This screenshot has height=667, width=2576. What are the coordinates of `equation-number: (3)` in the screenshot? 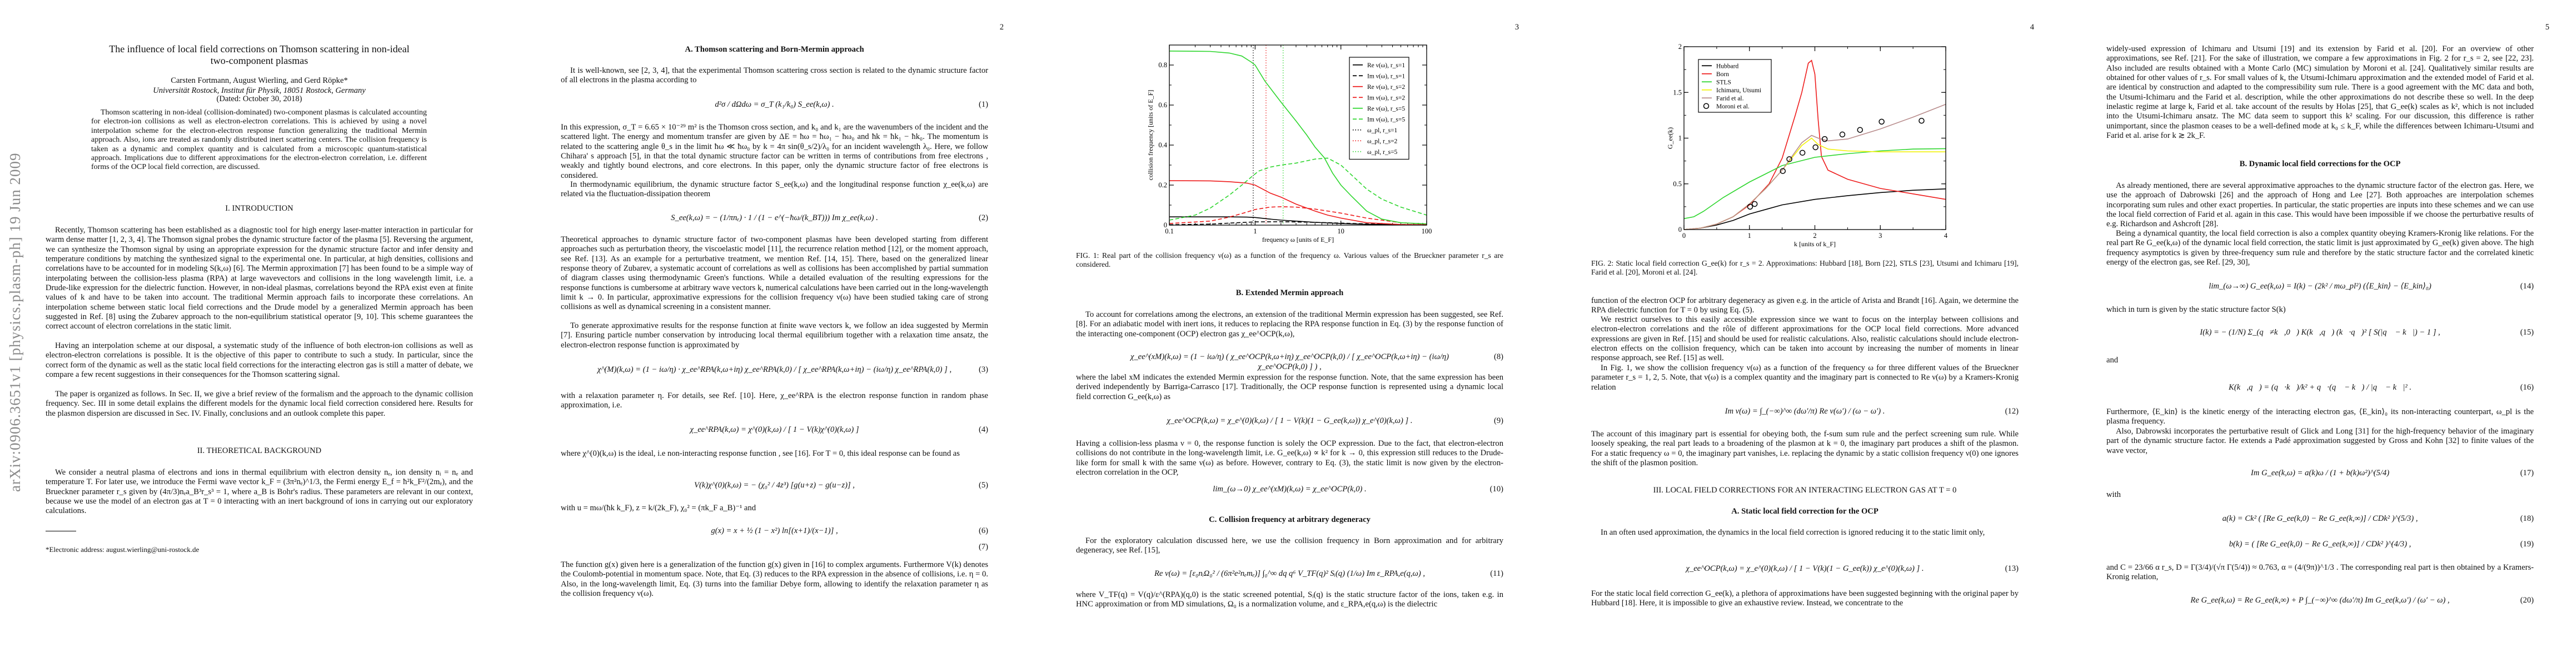 It's located at (983, 369).